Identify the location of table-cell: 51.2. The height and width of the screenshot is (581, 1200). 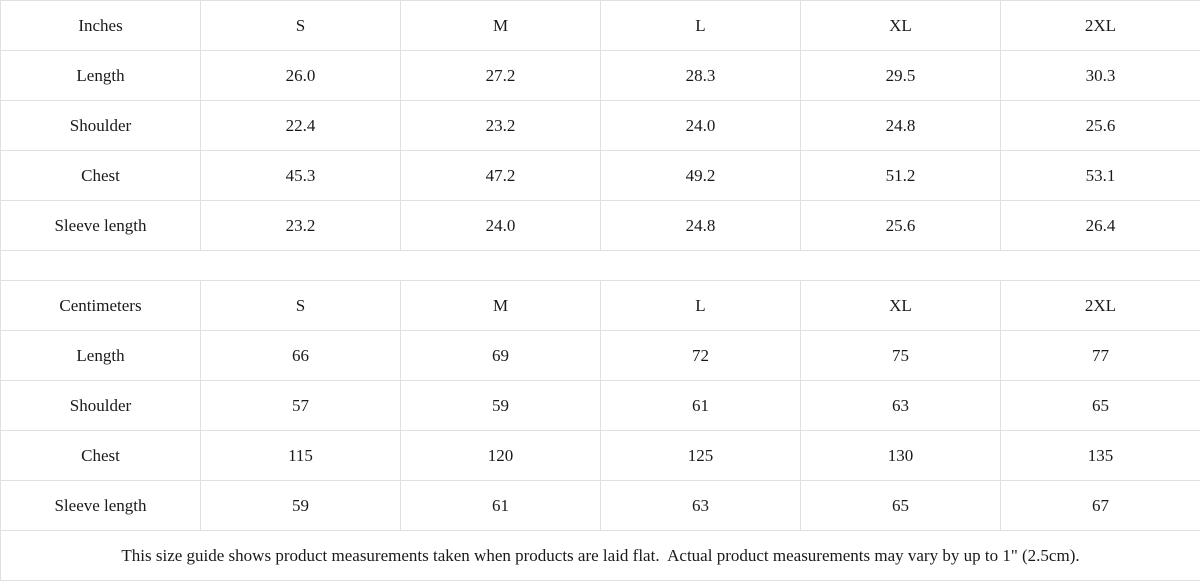
(901, 176).